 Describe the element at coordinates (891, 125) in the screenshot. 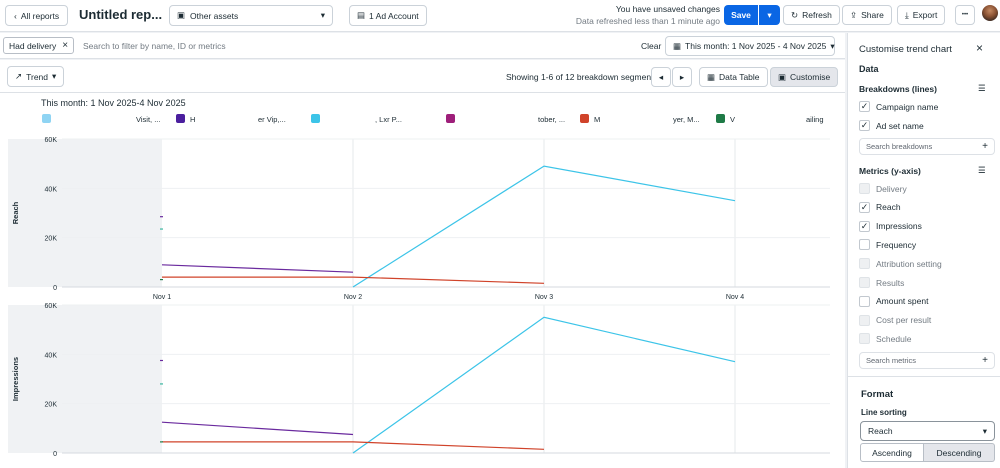

I see `breakdown-option: ✓ Ad set name` at that location.